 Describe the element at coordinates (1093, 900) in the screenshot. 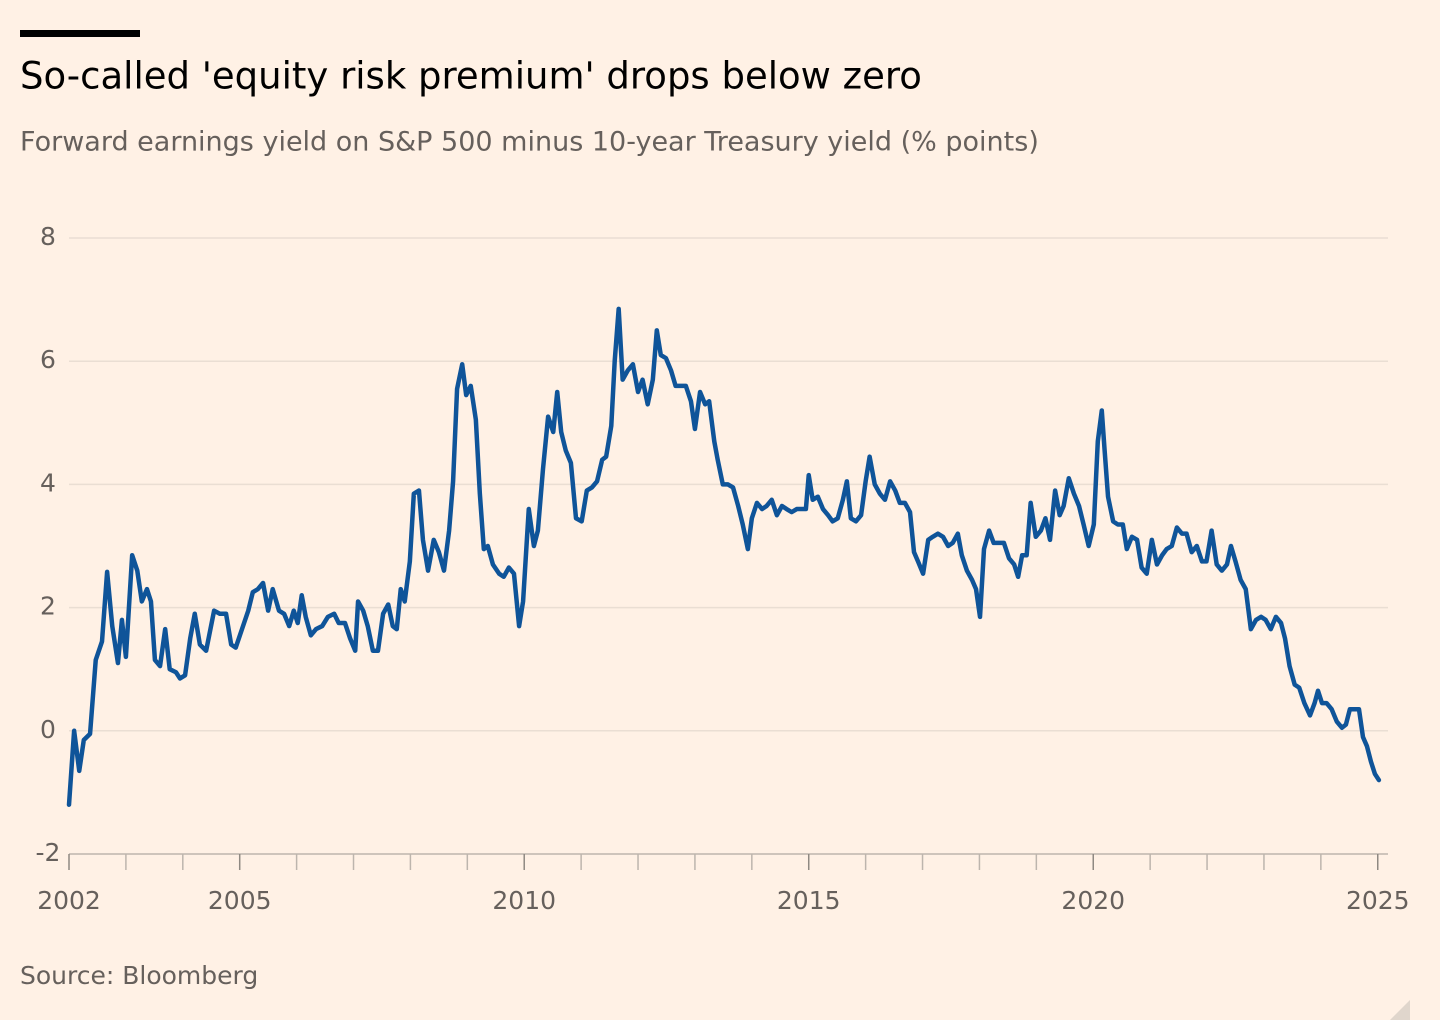

I see `x-tick-label: 2020` at that location.